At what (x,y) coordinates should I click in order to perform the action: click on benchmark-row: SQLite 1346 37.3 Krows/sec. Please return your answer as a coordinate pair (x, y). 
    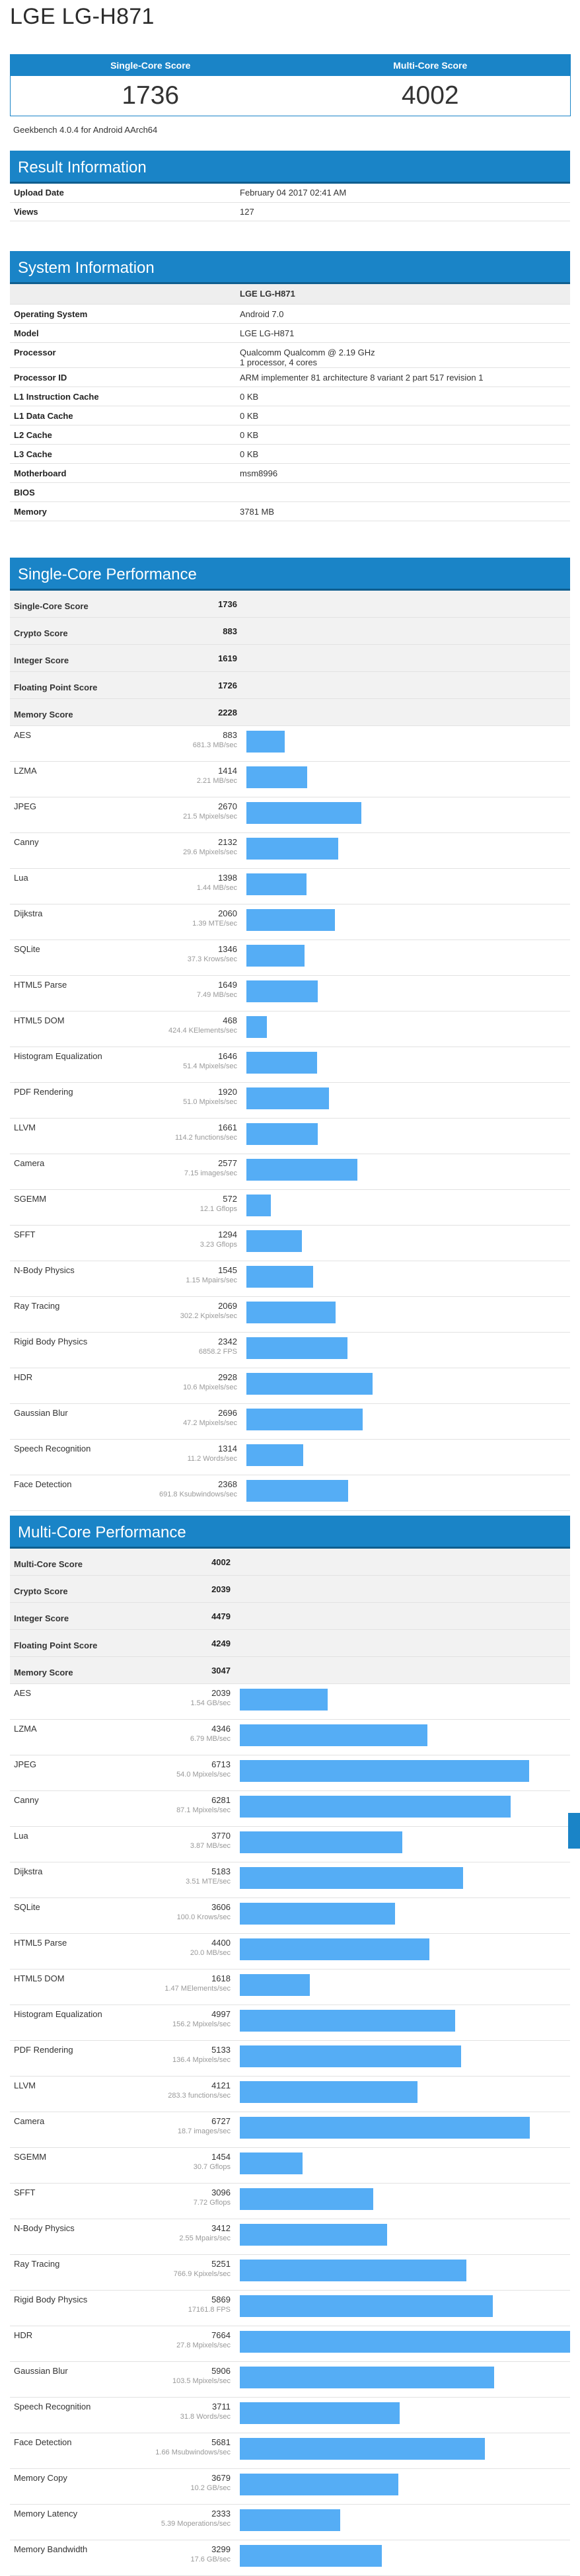
    Looking at the image, I should click on (290, 957).